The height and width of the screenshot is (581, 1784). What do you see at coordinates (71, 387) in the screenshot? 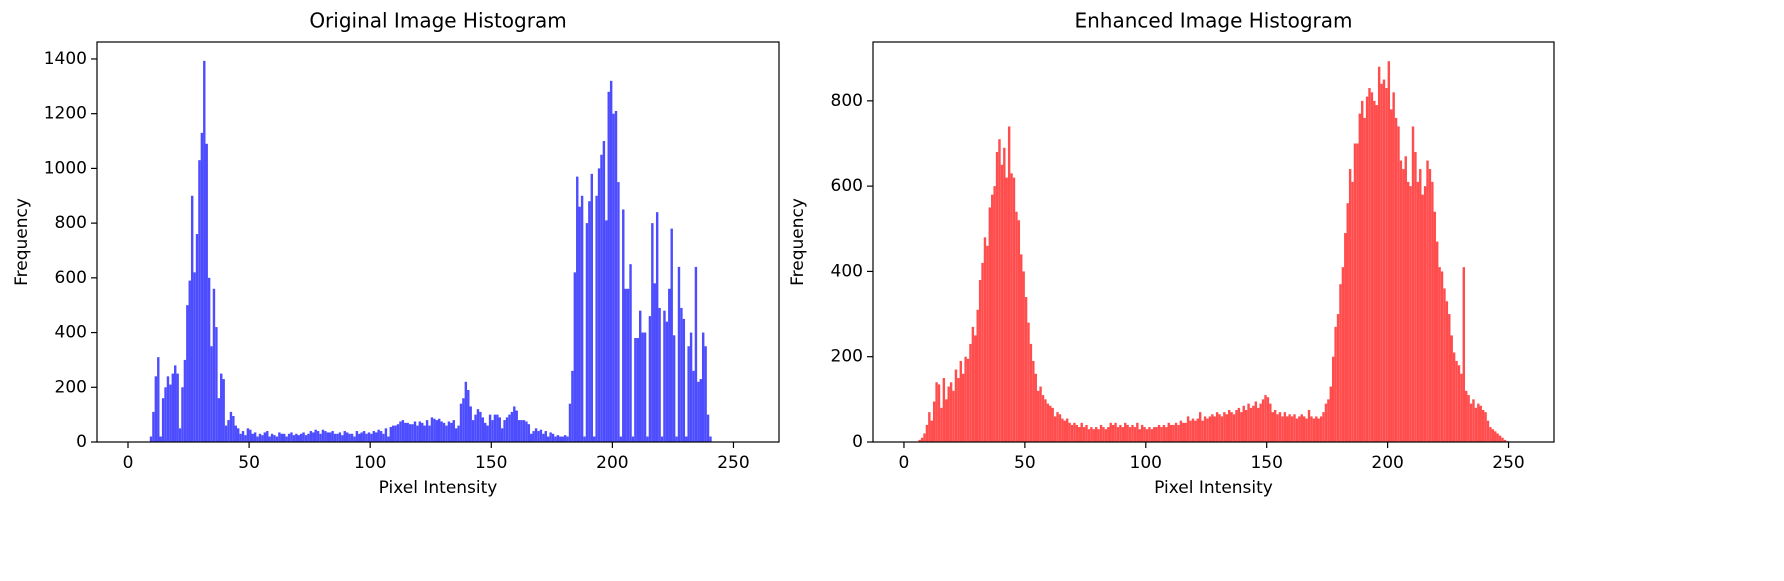
I see `y-tick-label: 200` at bounding box center [71, 387].